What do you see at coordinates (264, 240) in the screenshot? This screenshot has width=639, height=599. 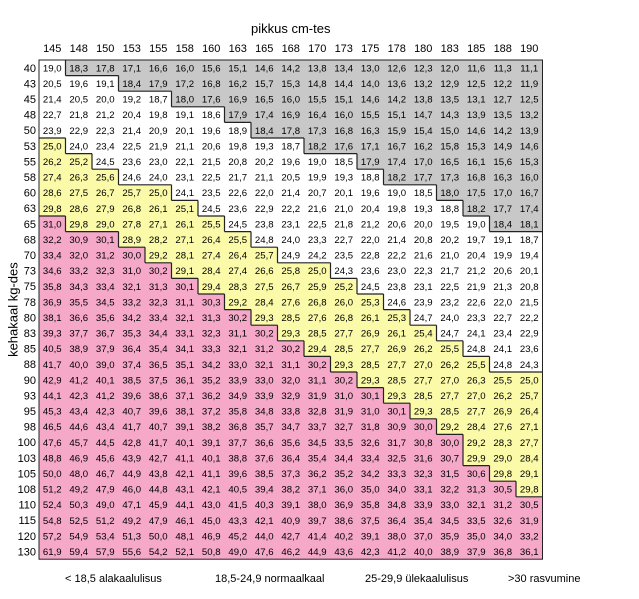 I see `bmi-value-label: 24,8` at bounding box center [264, 240].